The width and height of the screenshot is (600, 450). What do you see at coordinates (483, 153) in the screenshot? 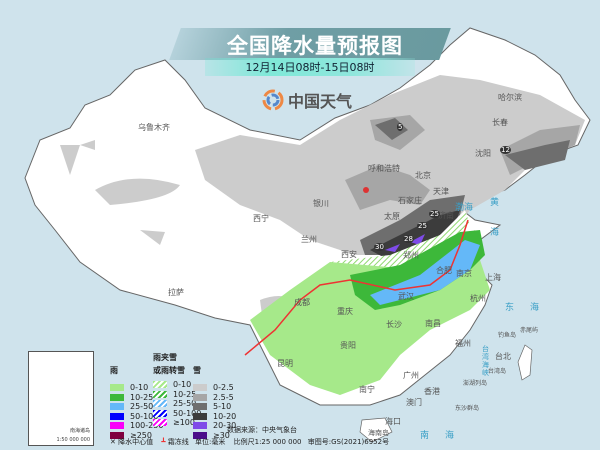
I see `city-label: 沈阳` at bounding box center [483, 153].